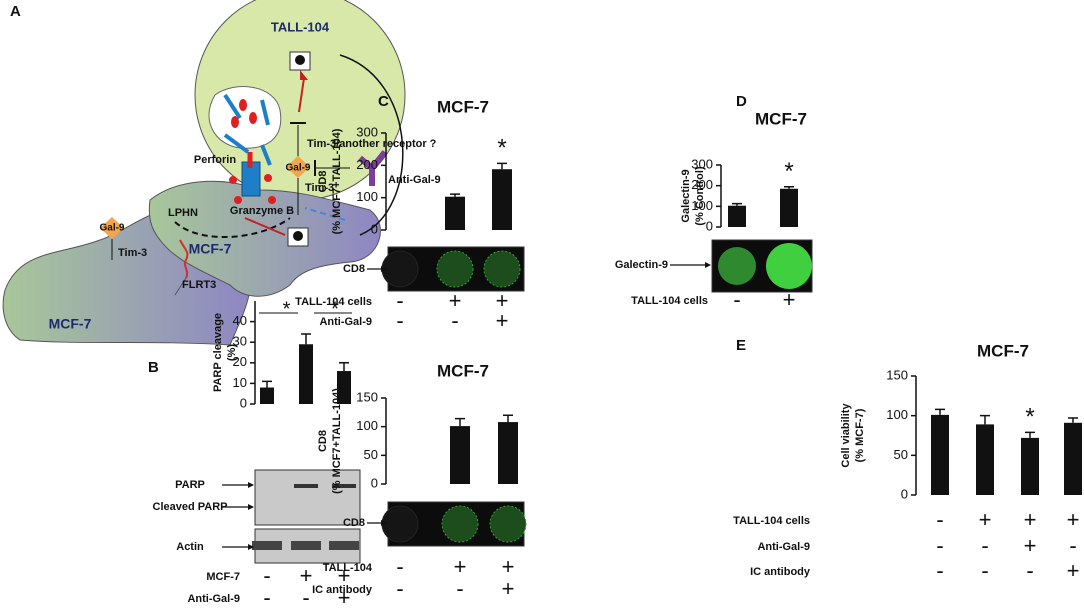 Image resolution: width=1084 pixels, height=610 pixels. Describe the element at coordinates (180, 286) in the screenshot. I see `flrt3` at that location.